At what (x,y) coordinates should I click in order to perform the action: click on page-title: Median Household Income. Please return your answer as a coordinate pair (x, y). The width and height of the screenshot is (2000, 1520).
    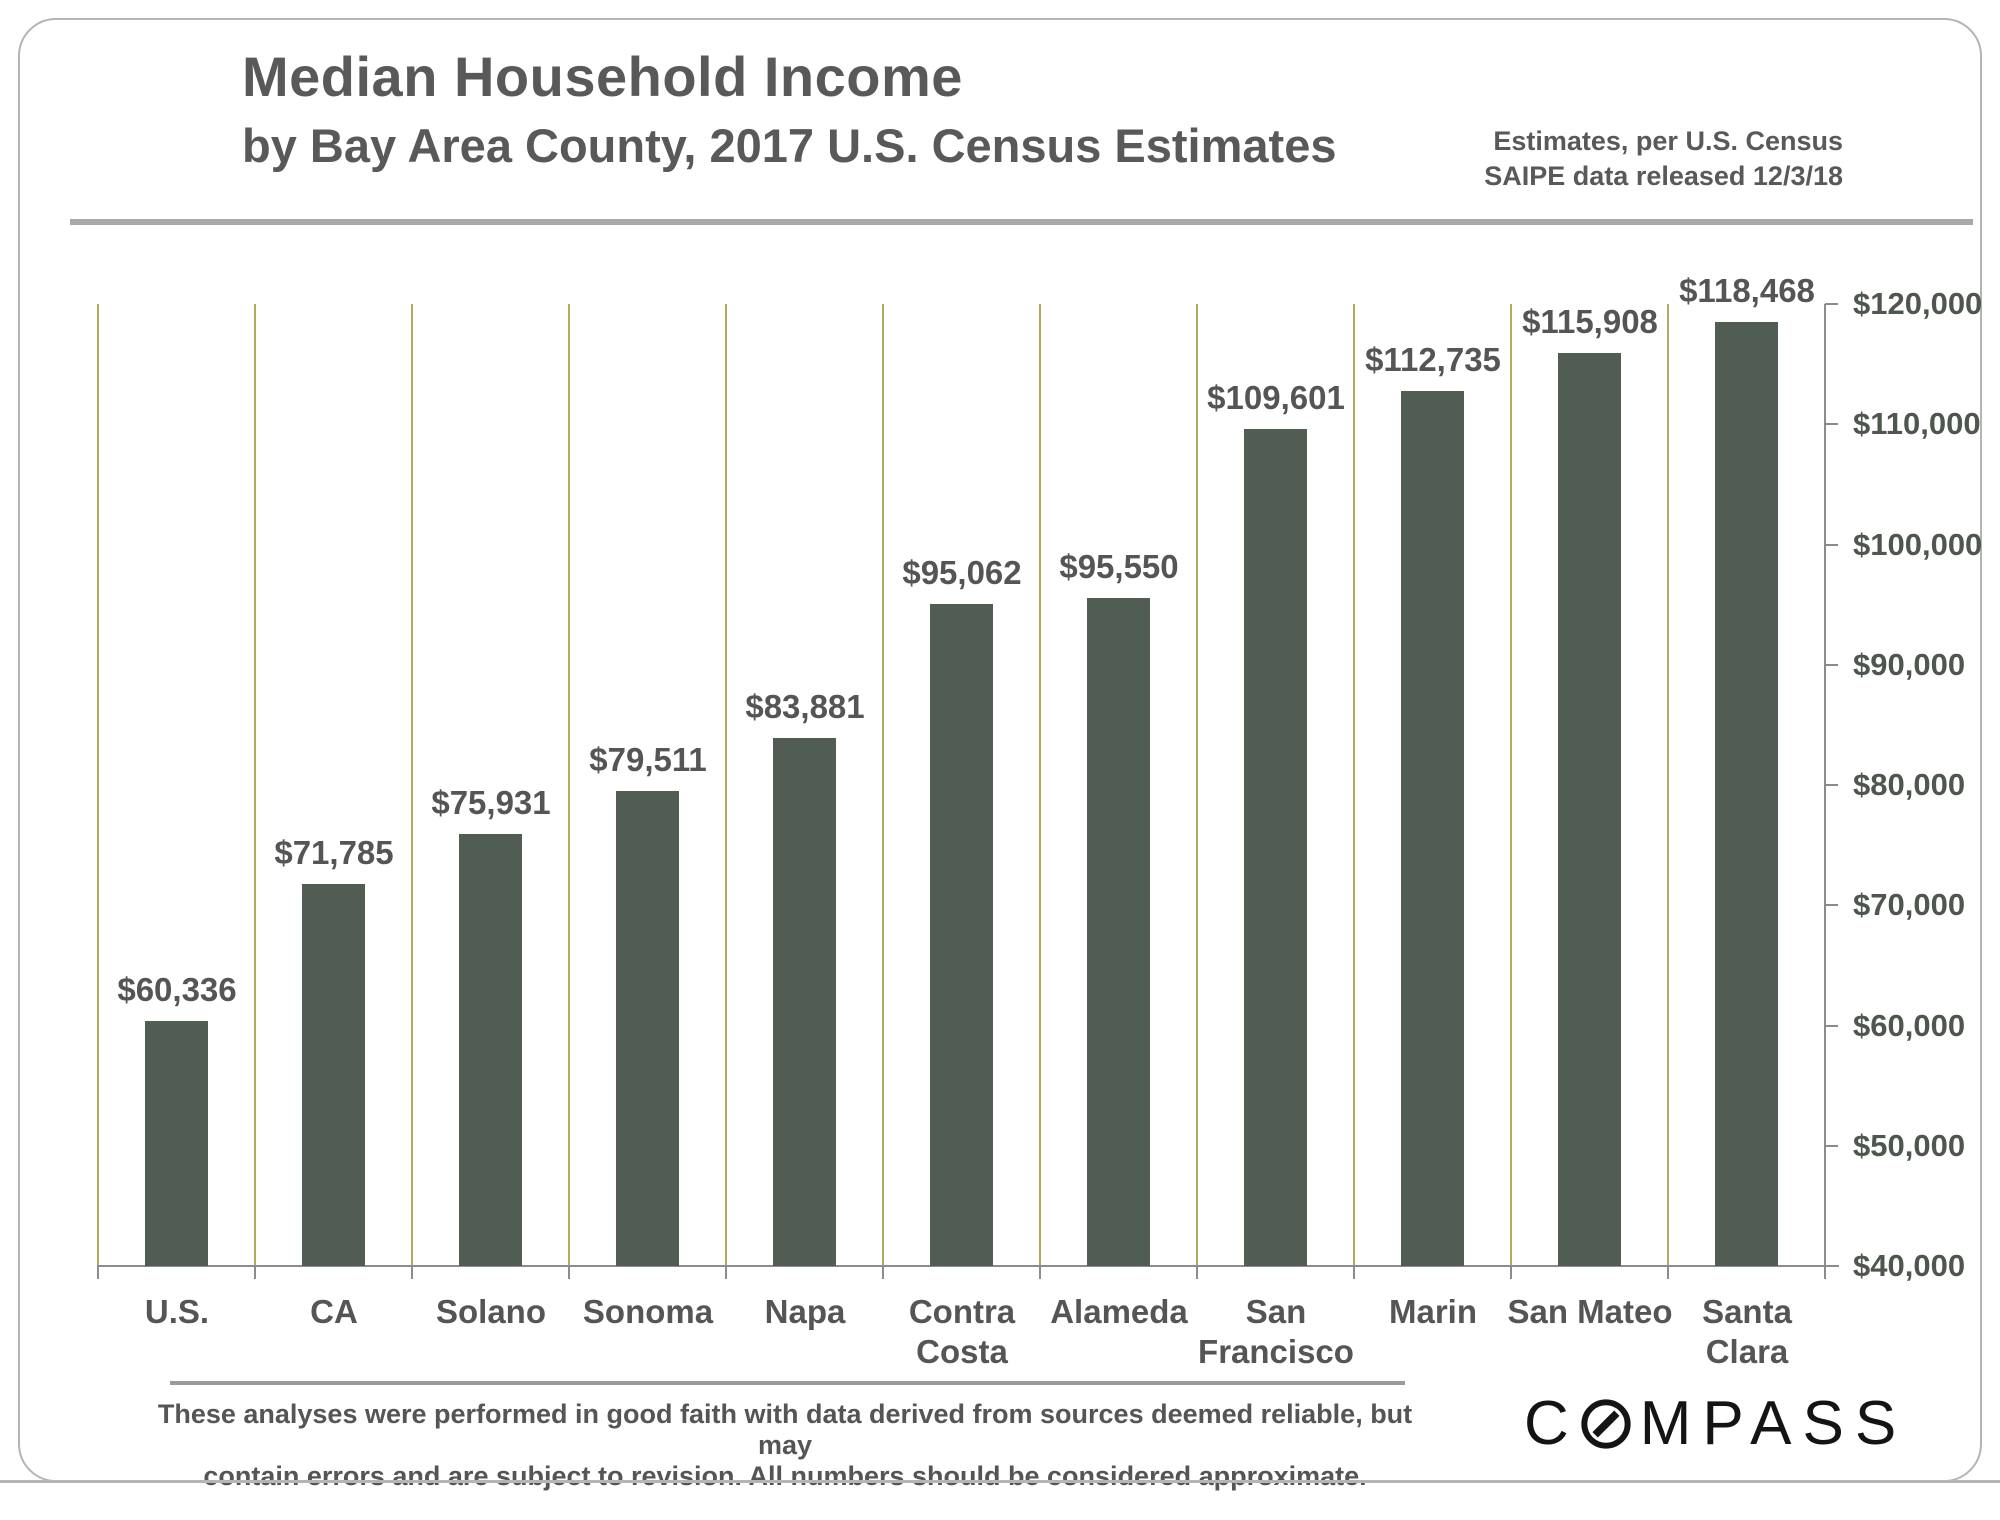
    Looking at the image, I should click on (602, 76).